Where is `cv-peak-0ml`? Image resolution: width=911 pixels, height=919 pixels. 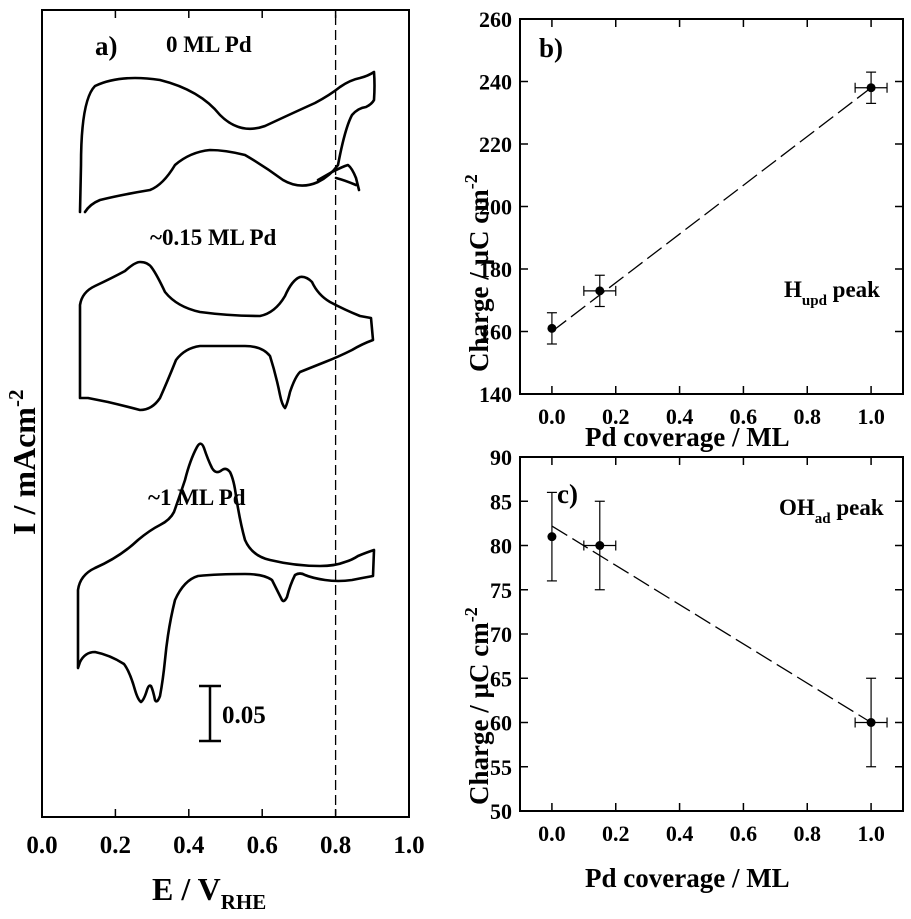
cv-peak-0ml is located at coordinates (338, 177).